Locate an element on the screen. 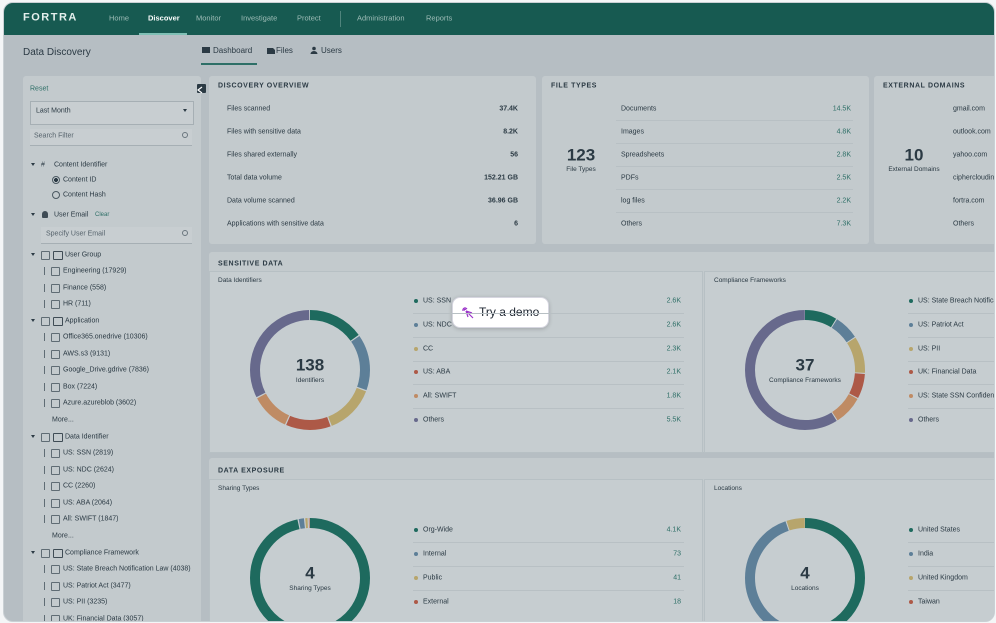  nav-item: Discover is located at coordinates (164, 18).